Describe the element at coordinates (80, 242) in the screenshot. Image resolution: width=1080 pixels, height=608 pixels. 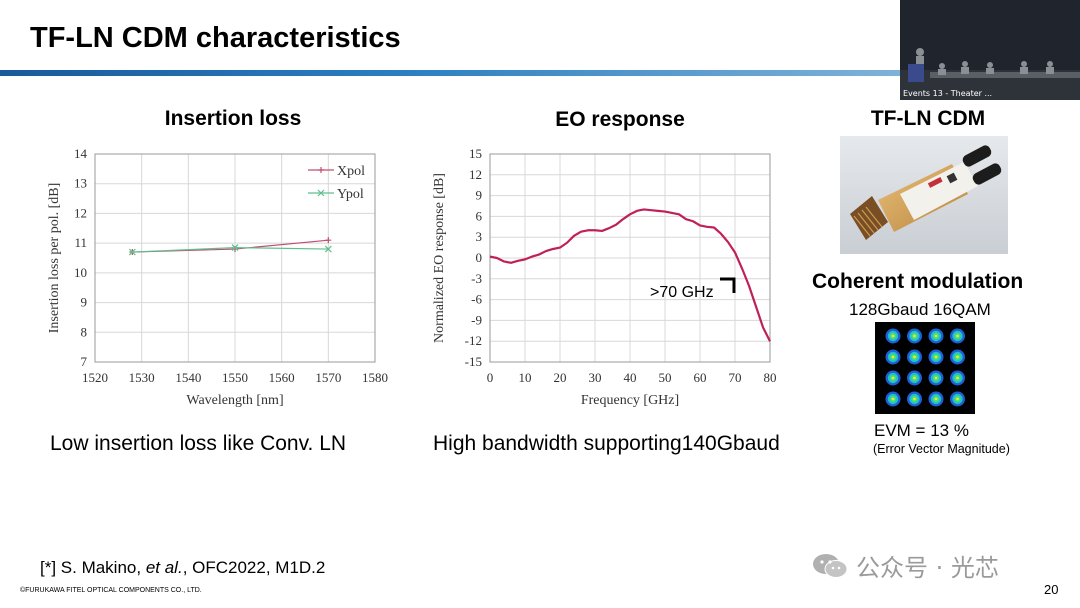
I see `y-tick-label: 11` at that location.